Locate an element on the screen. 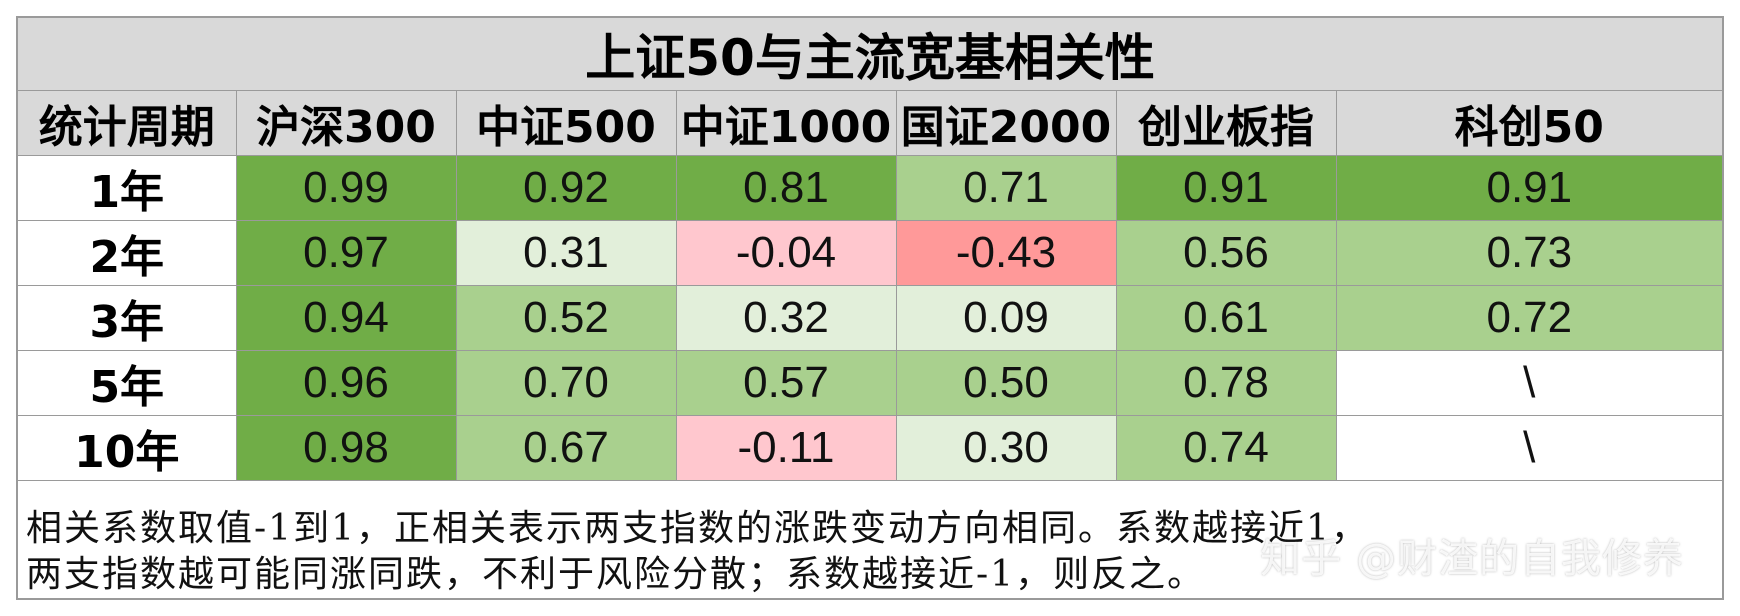 The image size is (1740, 616). value-cell: 0.57 is located at coordinates (786, 383).